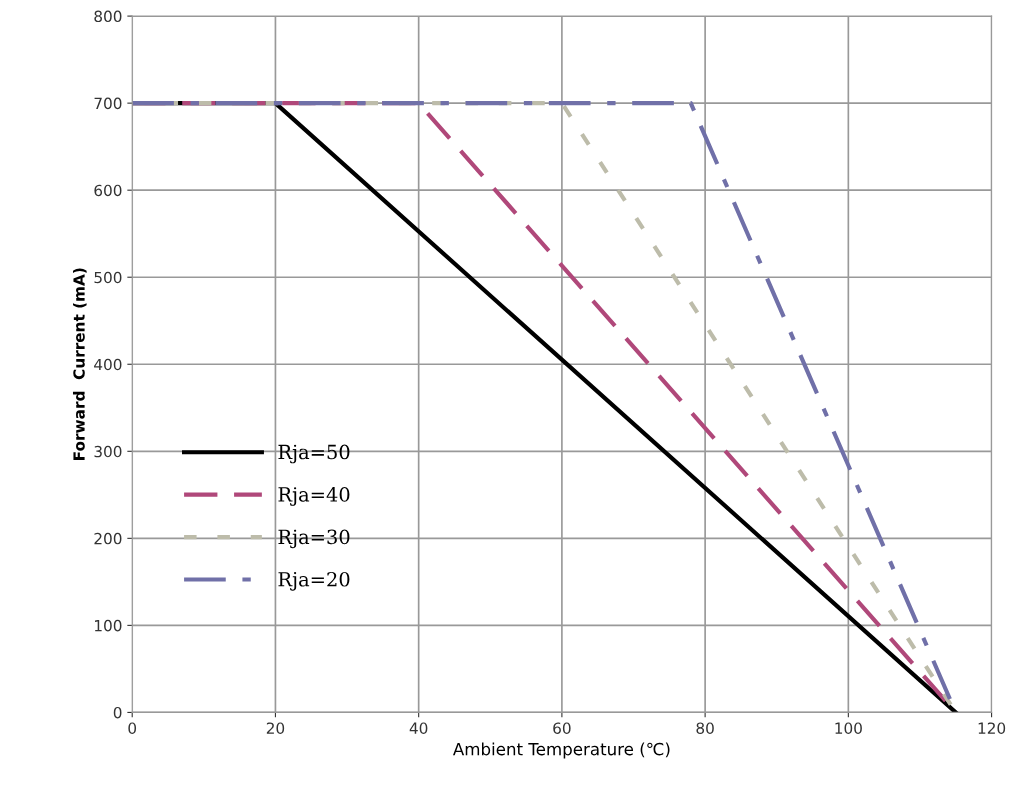 This screenshot has width=1017, height=805. What do you see at coordinates (275, 728) in the screenshot?
I see `x-tick-label: 20` at bounding box center [275, 728].